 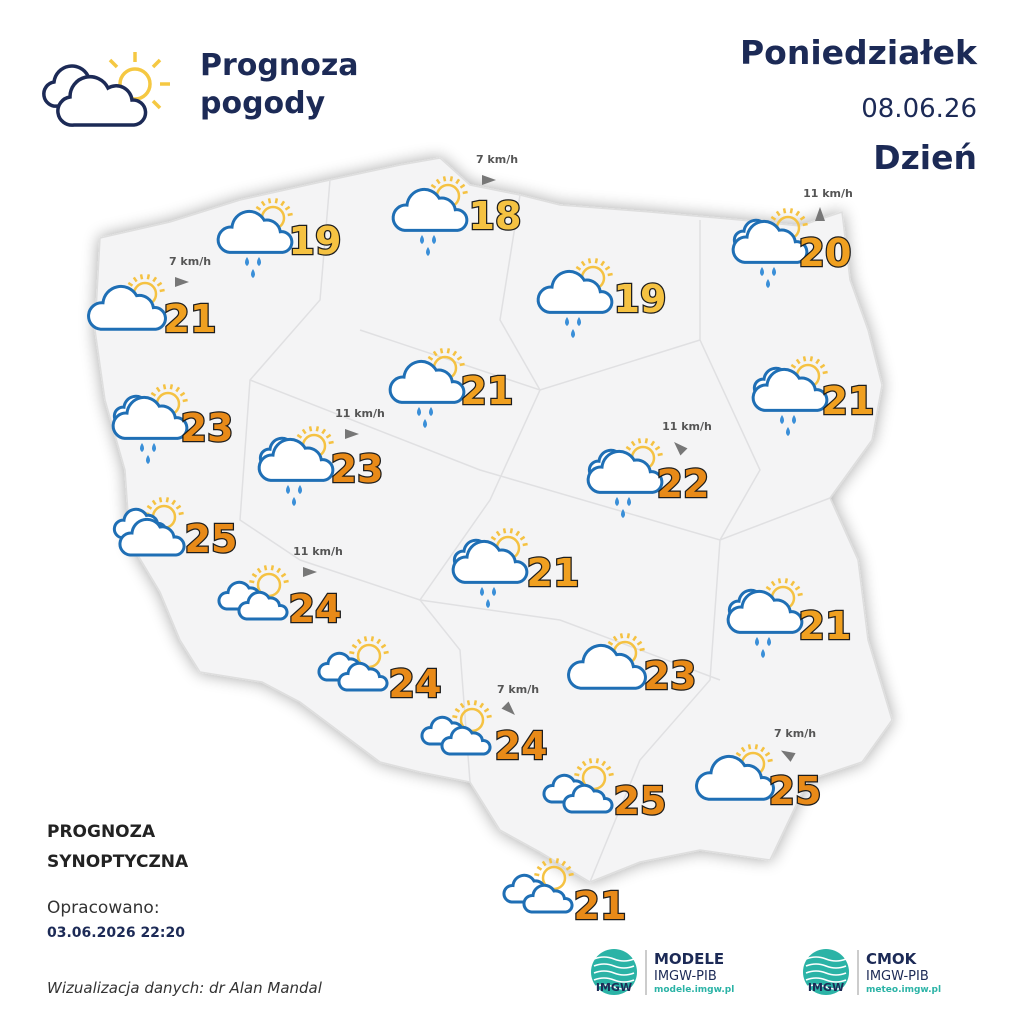 What do you see at coordinates (118, 862) in the screenshot?
I see `footer-title: SYNOPTYCZNA` at bounding box center [118, 862].